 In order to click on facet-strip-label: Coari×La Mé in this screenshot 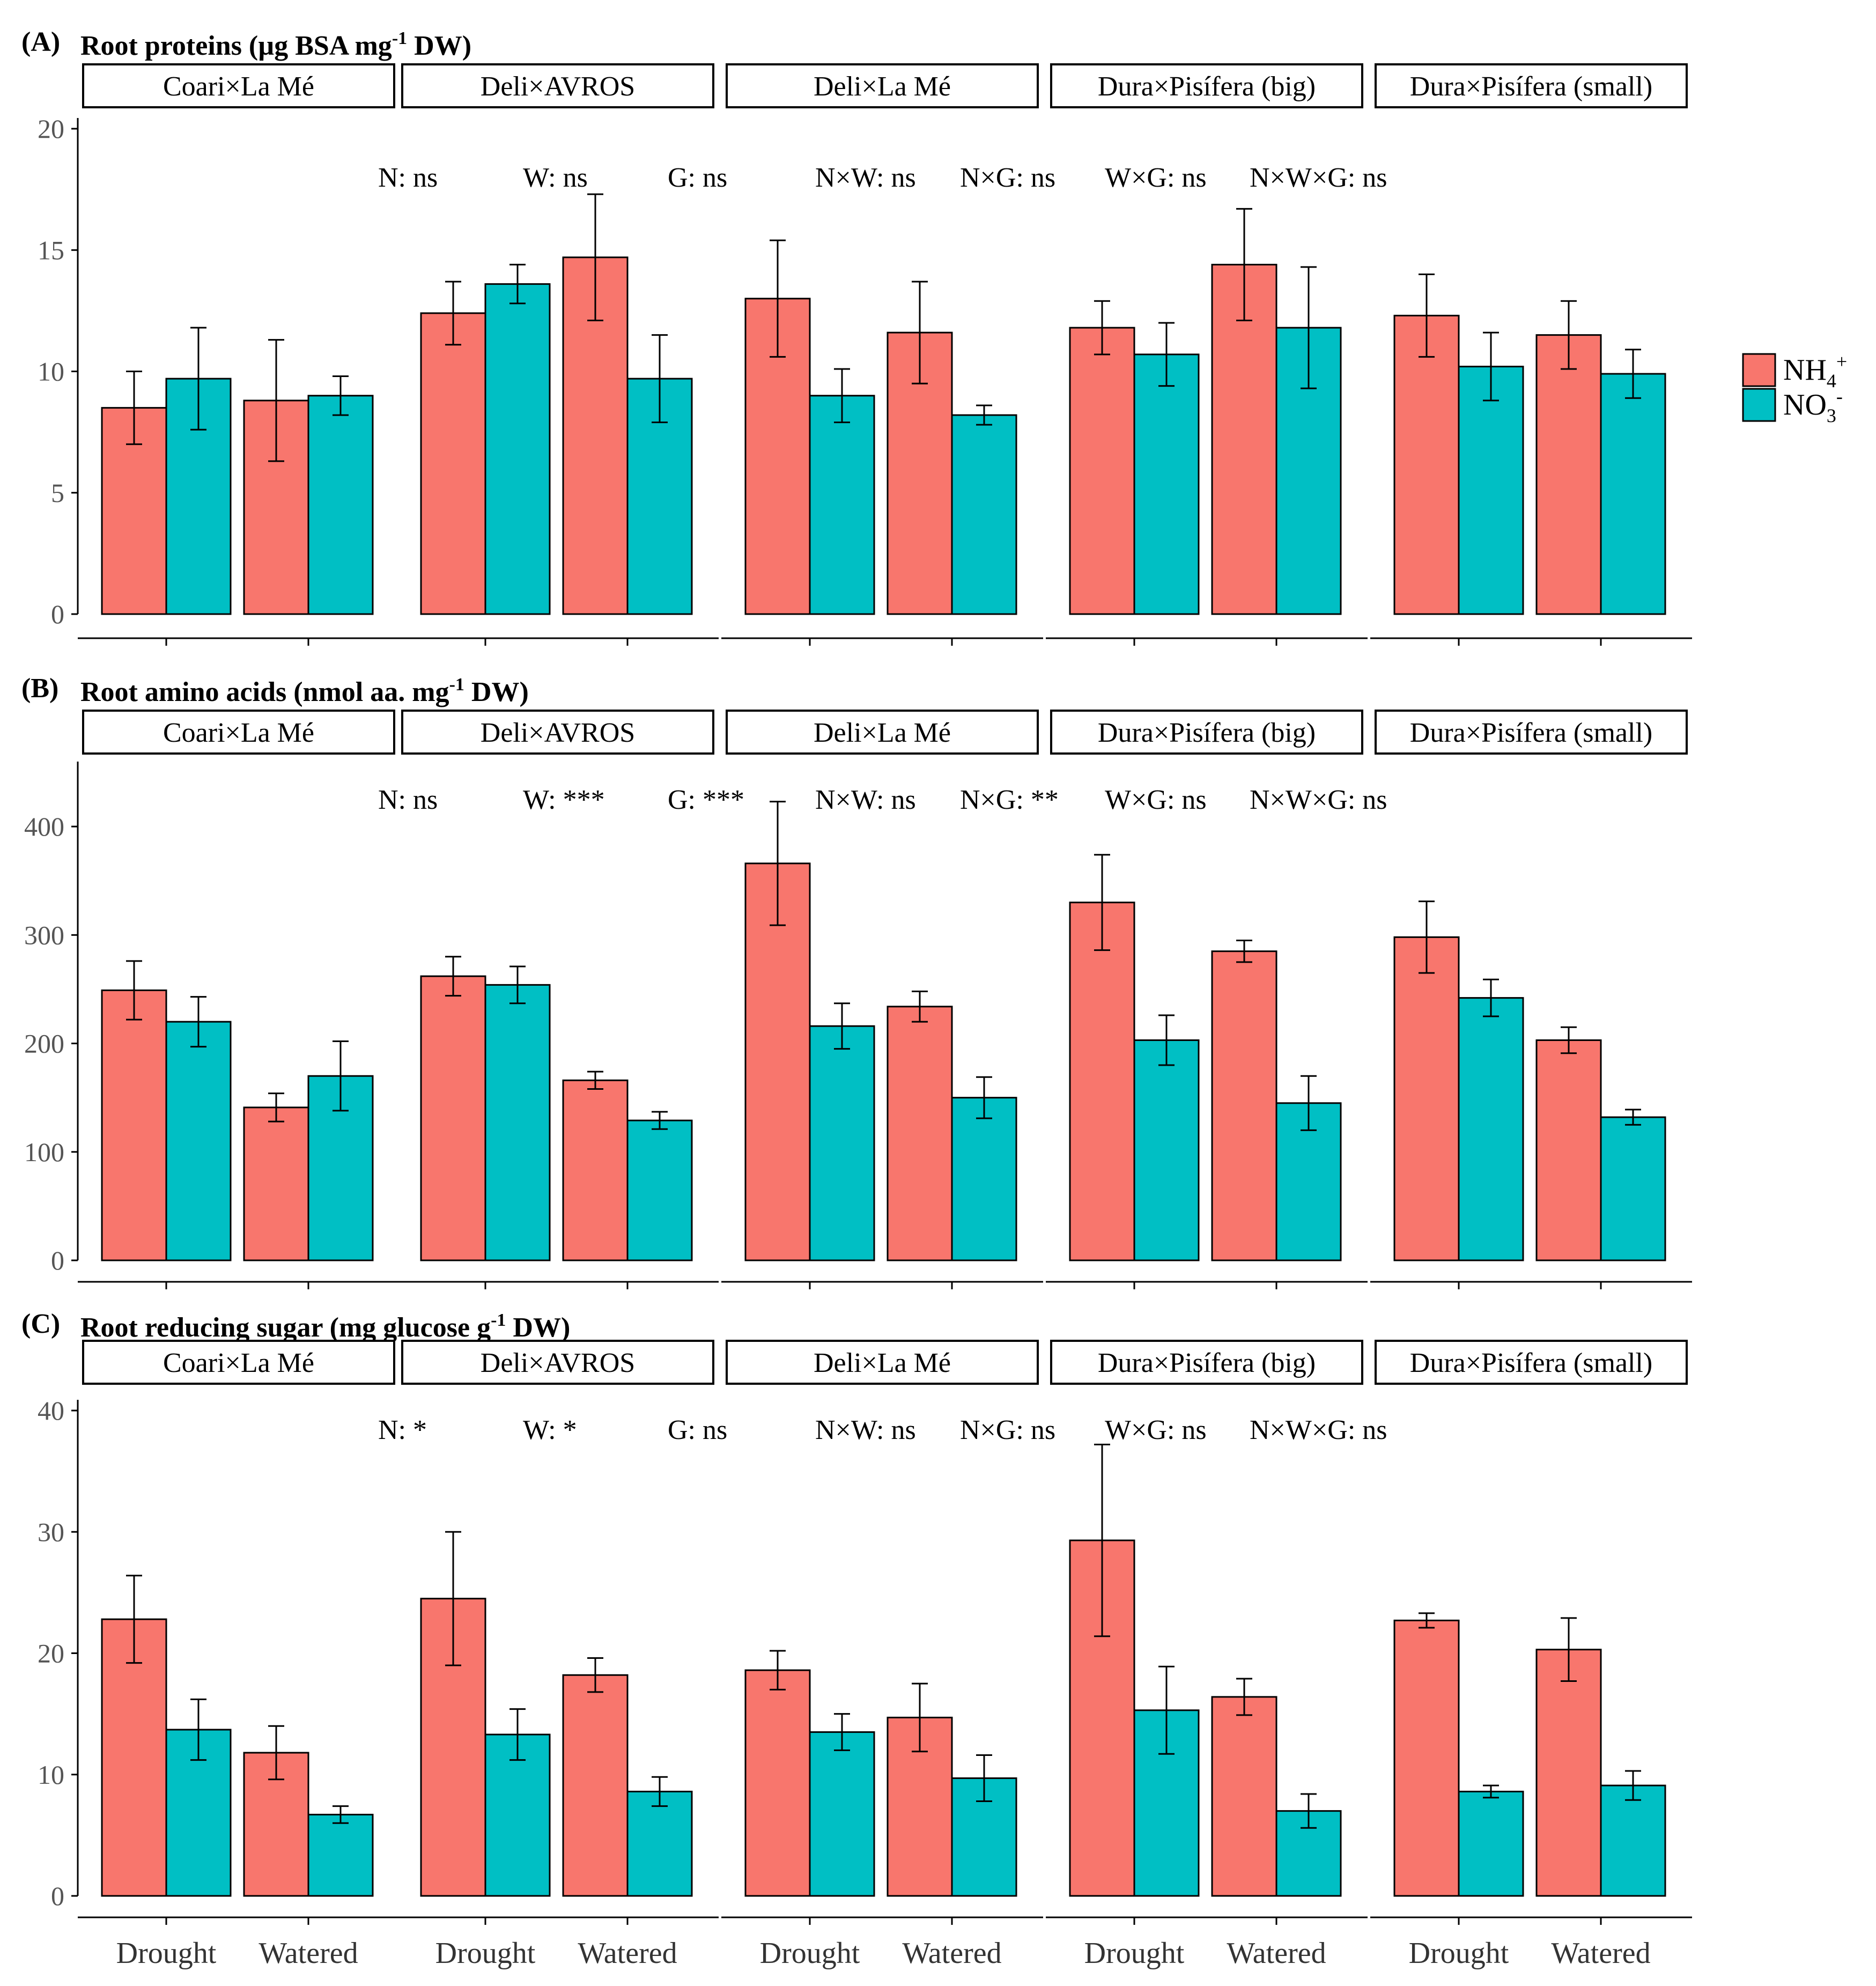, I will do `click(238, 86)`.